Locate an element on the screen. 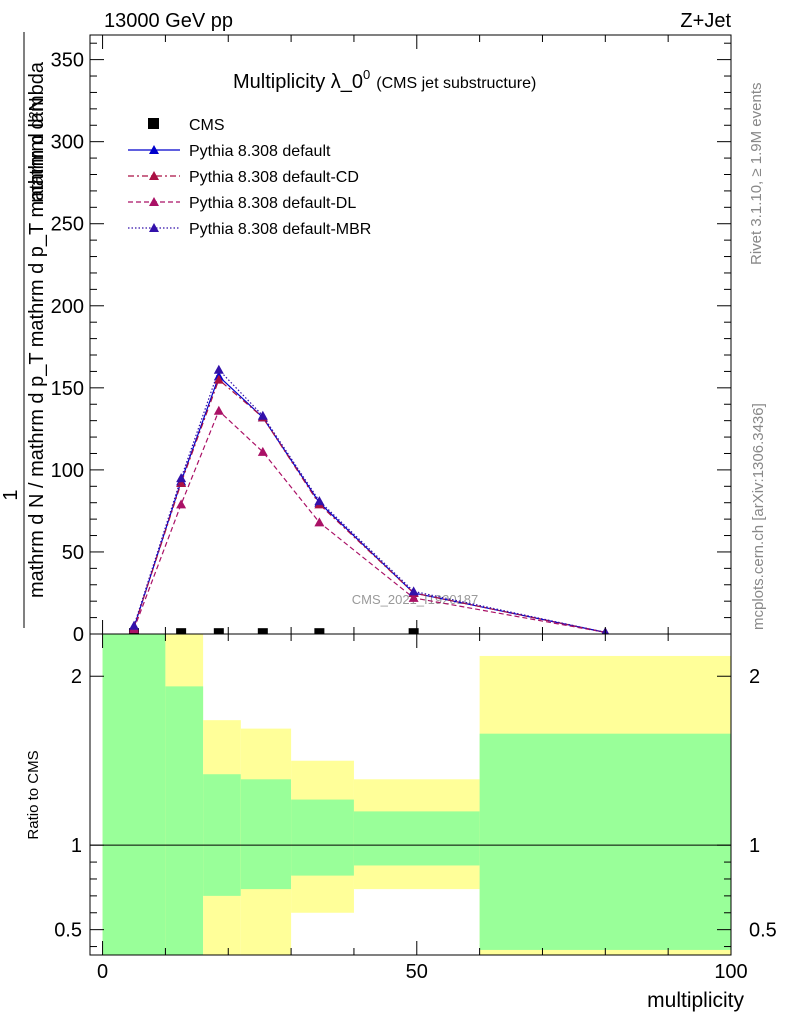  legend-entry: Pythia 8.308 default-DL is located at coordinates (242, 203).